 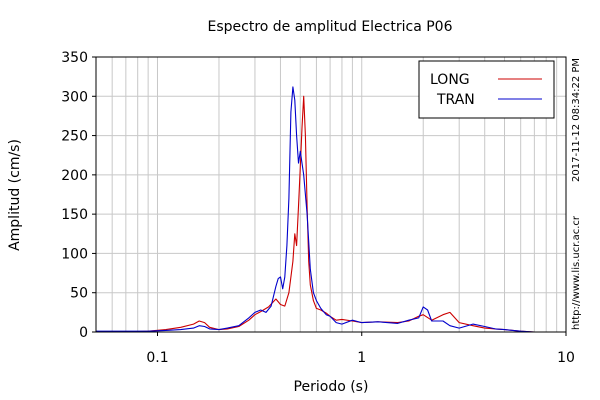 What do you see at coordinates (566, 358) in the screenshot?
I see `x-tick-label: 10` at bounding box center [566, 358].